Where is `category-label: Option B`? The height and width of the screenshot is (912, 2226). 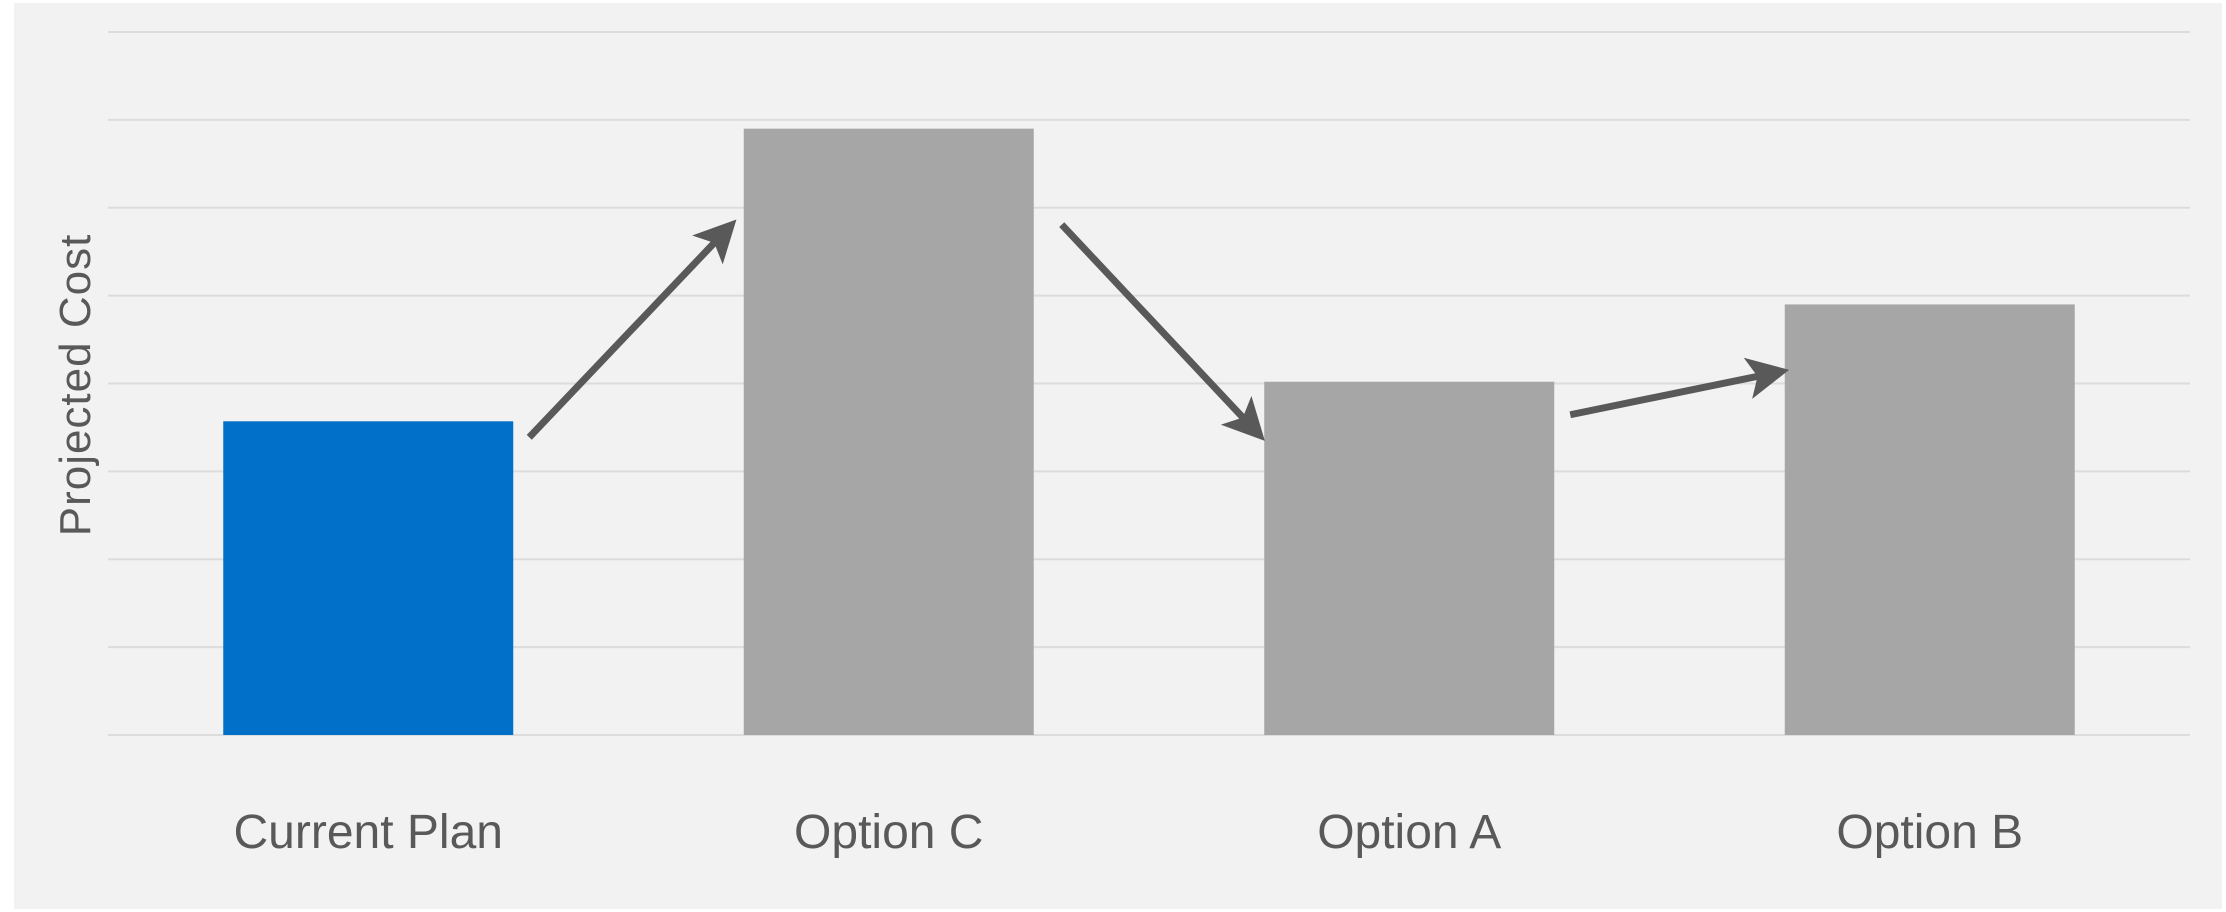 category-label: Option B is located at coordinates (1929, 832).